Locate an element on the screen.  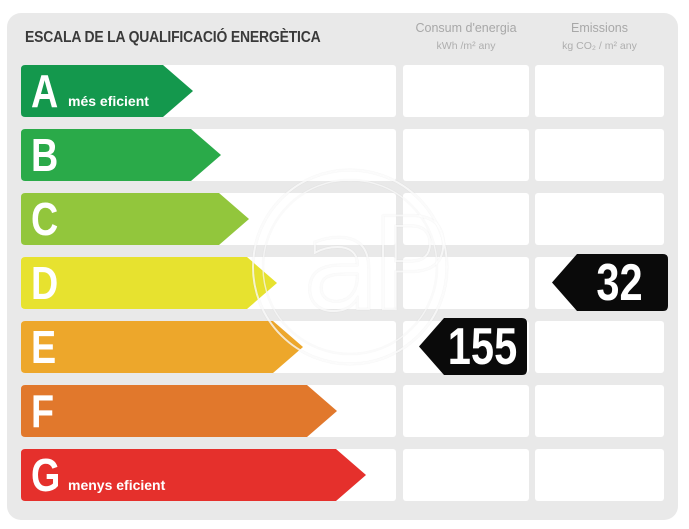
emissions-cell-g is located at coordinates (599, 475).